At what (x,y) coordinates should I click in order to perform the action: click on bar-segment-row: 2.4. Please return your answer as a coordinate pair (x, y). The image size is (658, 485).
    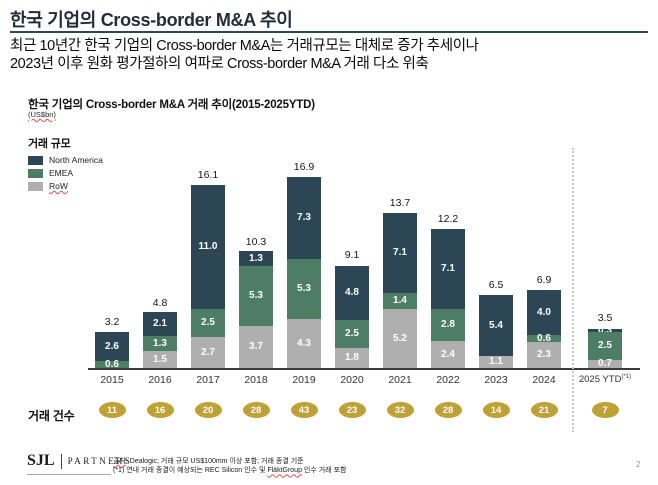
    Looking at the image, I should click on (448, 354).